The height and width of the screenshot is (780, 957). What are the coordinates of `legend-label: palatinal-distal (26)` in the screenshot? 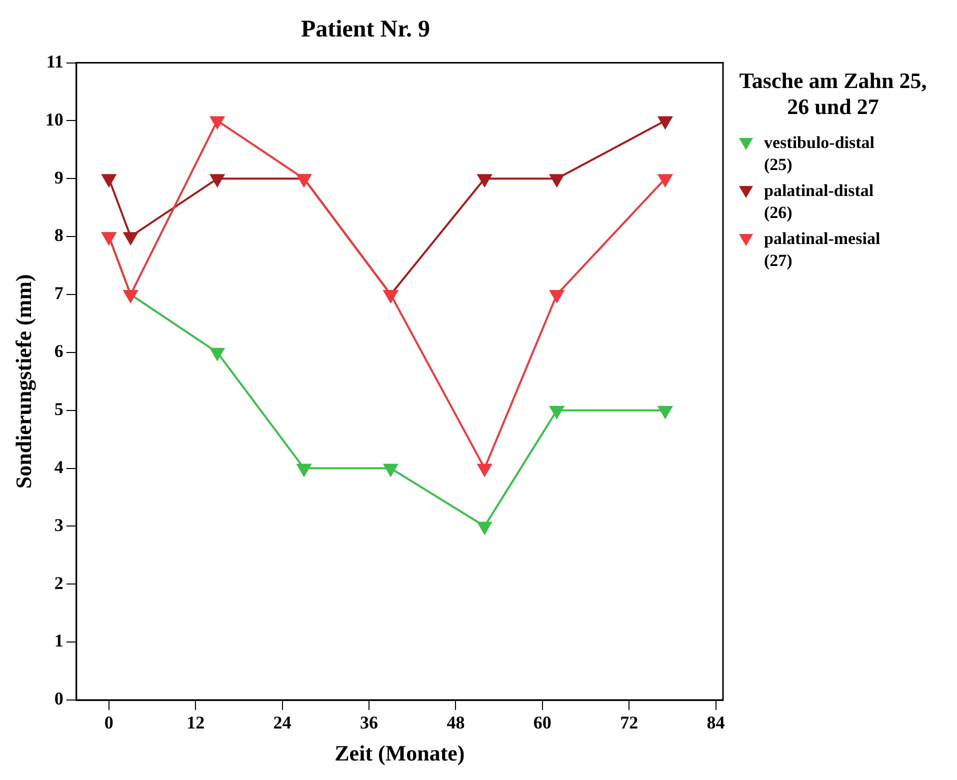 It's located at (819, 202).